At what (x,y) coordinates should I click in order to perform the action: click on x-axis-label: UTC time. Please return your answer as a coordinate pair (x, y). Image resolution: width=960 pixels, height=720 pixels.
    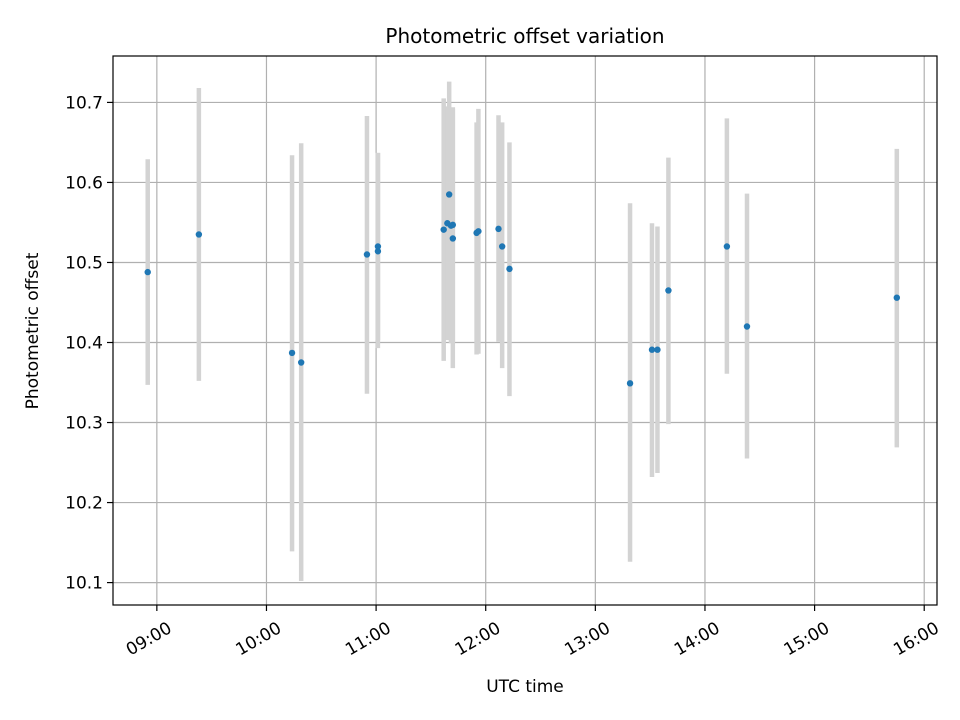
    Looking at the image, I should click on (525, 687).